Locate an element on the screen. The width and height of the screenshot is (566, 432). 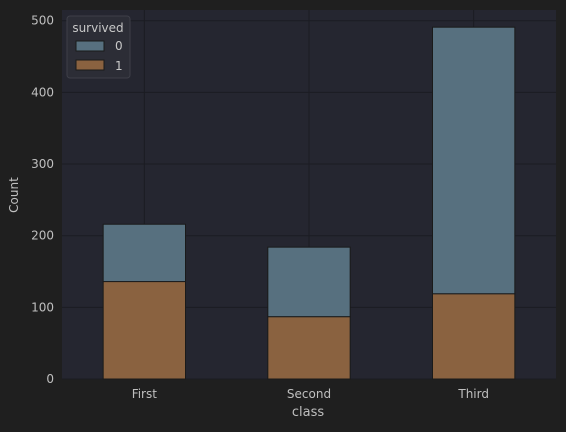
x-tick-label: Third is located at coordinates (473, 394).